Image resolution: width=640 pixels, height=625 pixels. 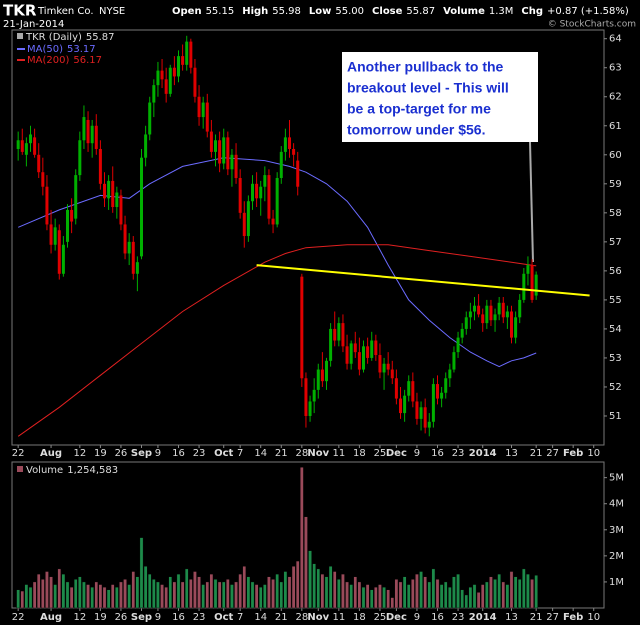 What do you see at coordinates (338, 617) in the screenshot?
I see `x-tick-label: 11` at bounding box center [338, 617].